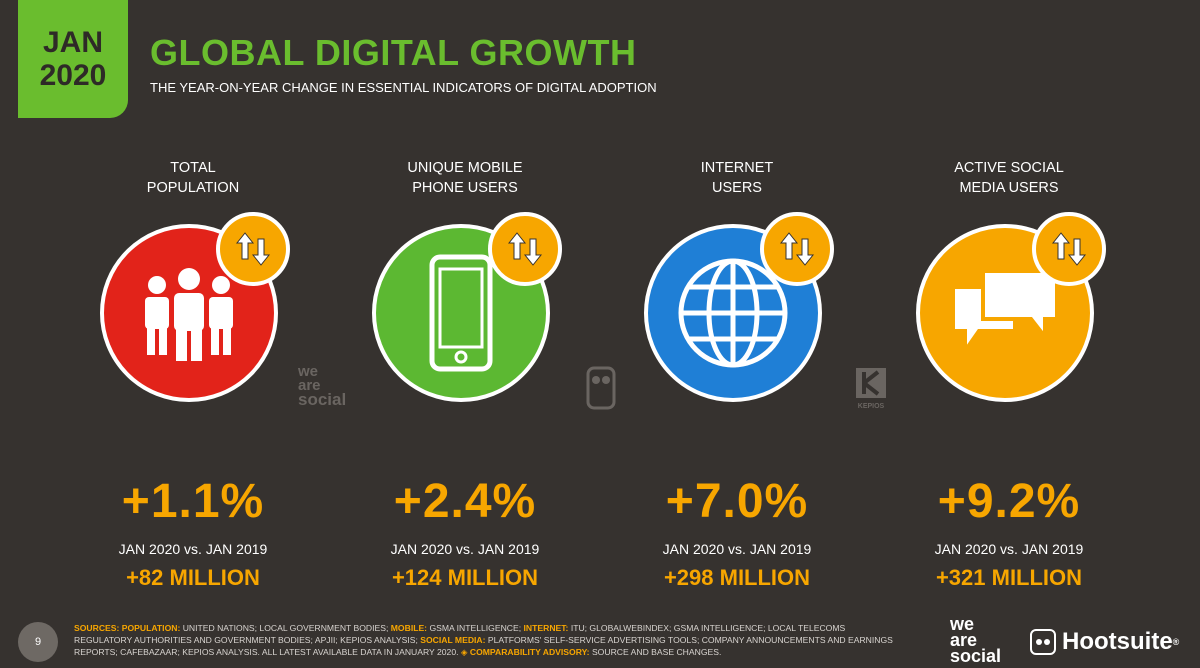 Image resolution: width=1200 pixels, height=668 pixels. I want to click on hootsuite-wordmark: Hootsuite, so click(1117, 641).